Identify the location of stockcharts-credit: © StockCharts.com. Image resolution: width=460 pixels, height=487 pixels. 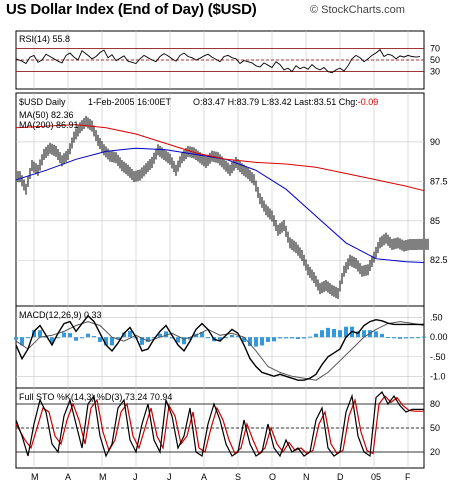
(357, 10).